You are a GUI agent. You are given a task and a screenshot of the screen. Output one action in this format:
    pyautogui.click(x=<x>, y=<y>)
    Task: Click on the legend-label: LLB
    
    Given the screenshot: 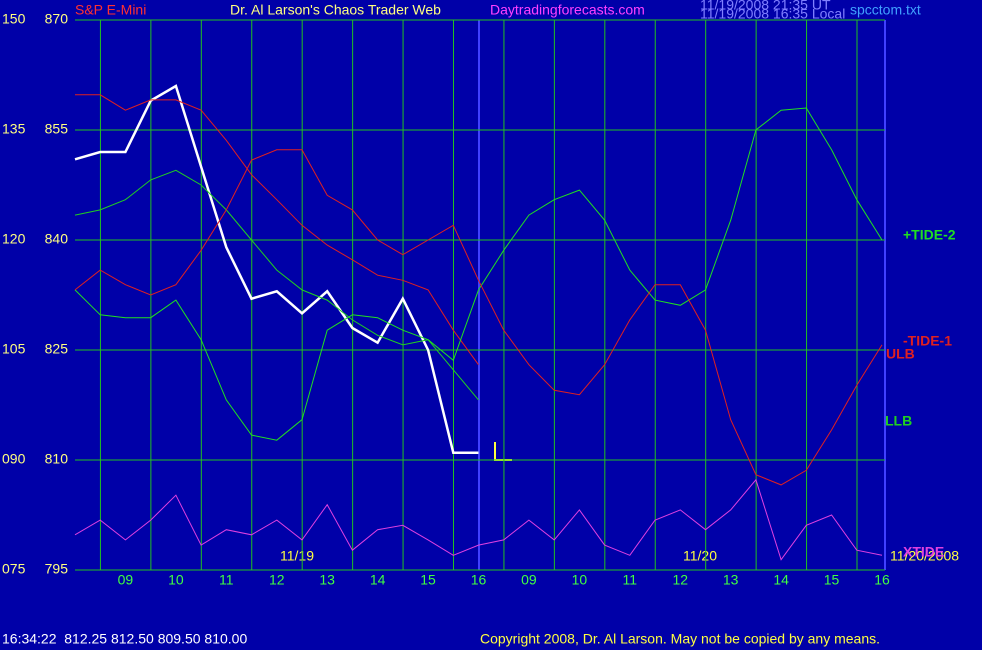 What is the action you would take?
    pyautogui.click(x=898, y=421)
    